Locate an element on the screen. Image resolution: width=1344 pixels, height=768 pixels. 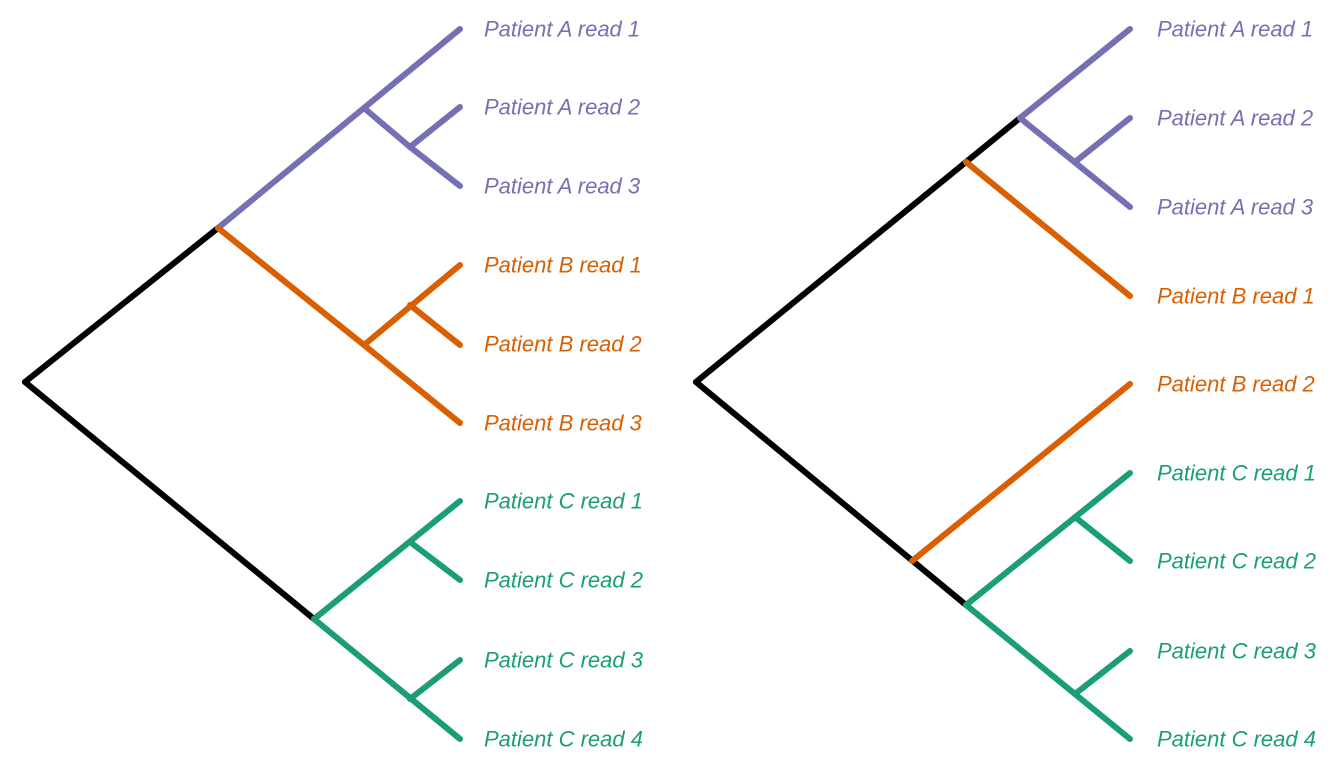
branch-b-upper is located at coordinates (291, 286).